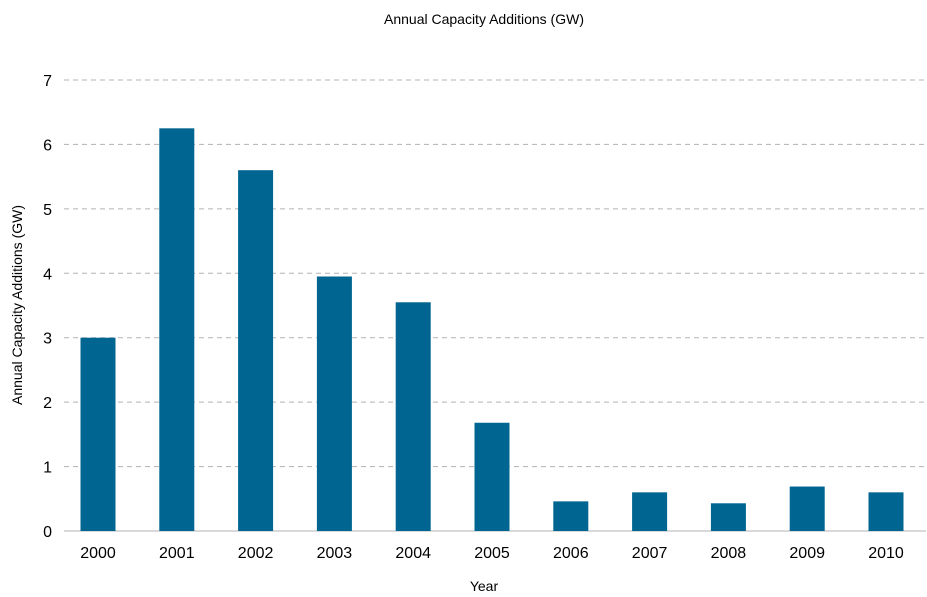 The image size is (927, 597). I want to click on bar-2004, so click(413, 416).